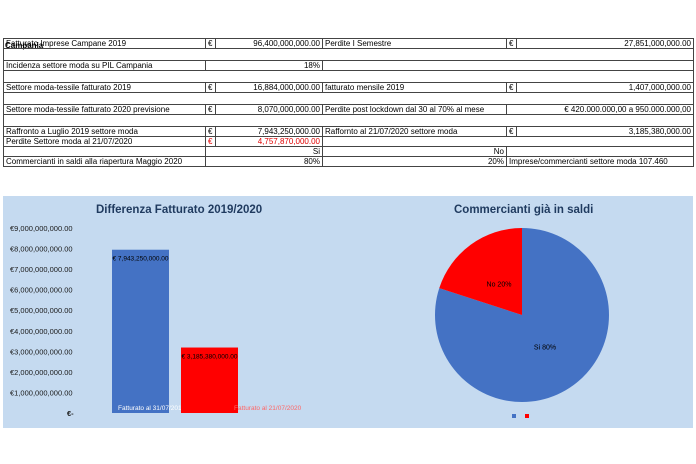  Describe the element at coordinates (605, 87) in the screenshot. I see `cell-value: 1,407,000,000.00` at that location.